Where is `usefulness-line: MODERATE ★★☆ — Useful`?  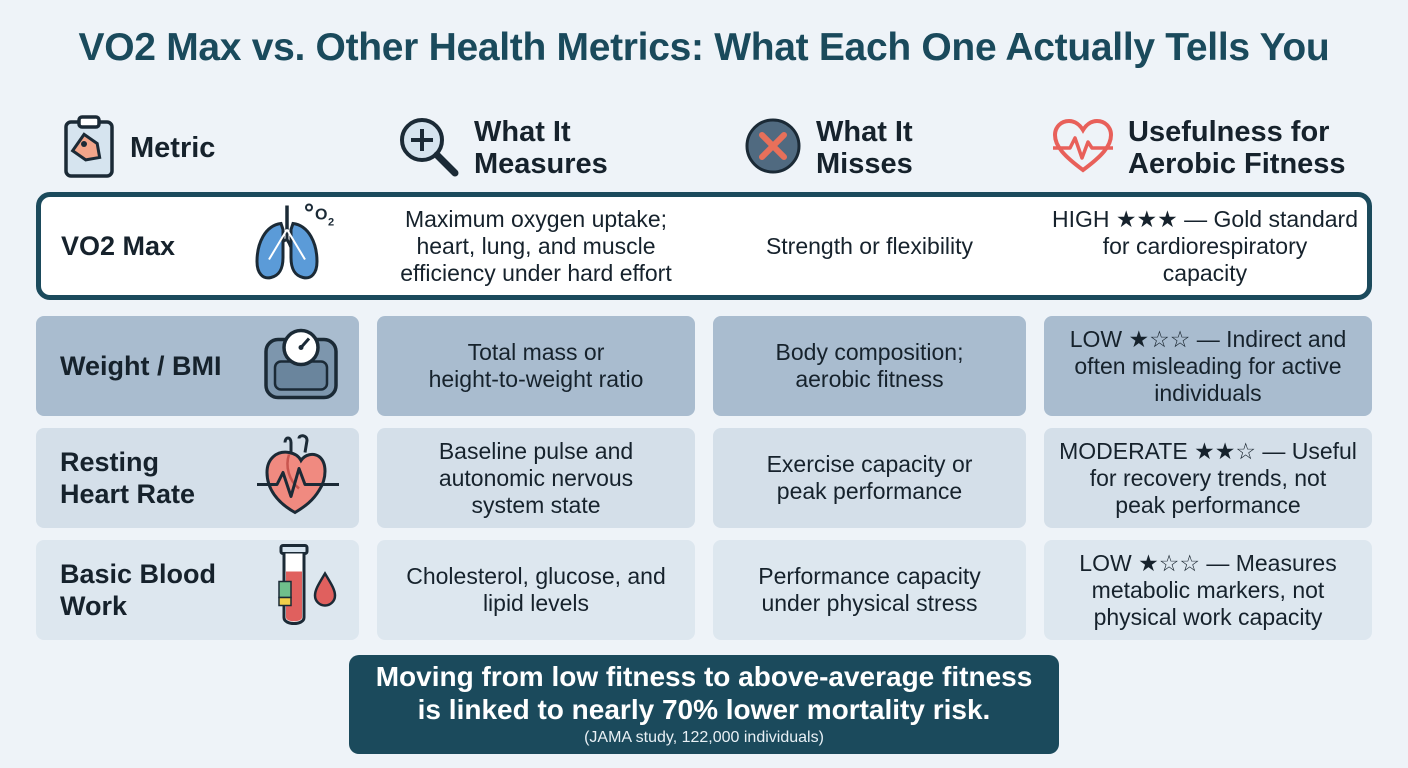
usefulness-line: MODERATE ★★☆ — Useful is located at coordinates (1208, 450).